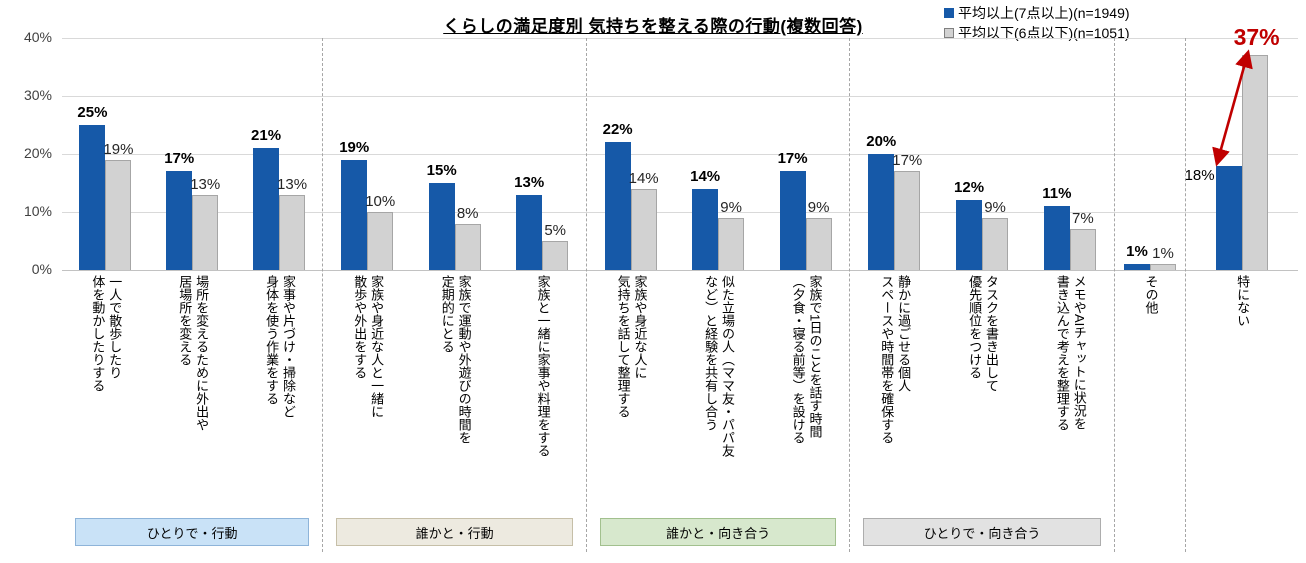 The image size is (1306, 563). I want to click on x-category-label-line: 身体を使う作業をする, so click(272, 340).